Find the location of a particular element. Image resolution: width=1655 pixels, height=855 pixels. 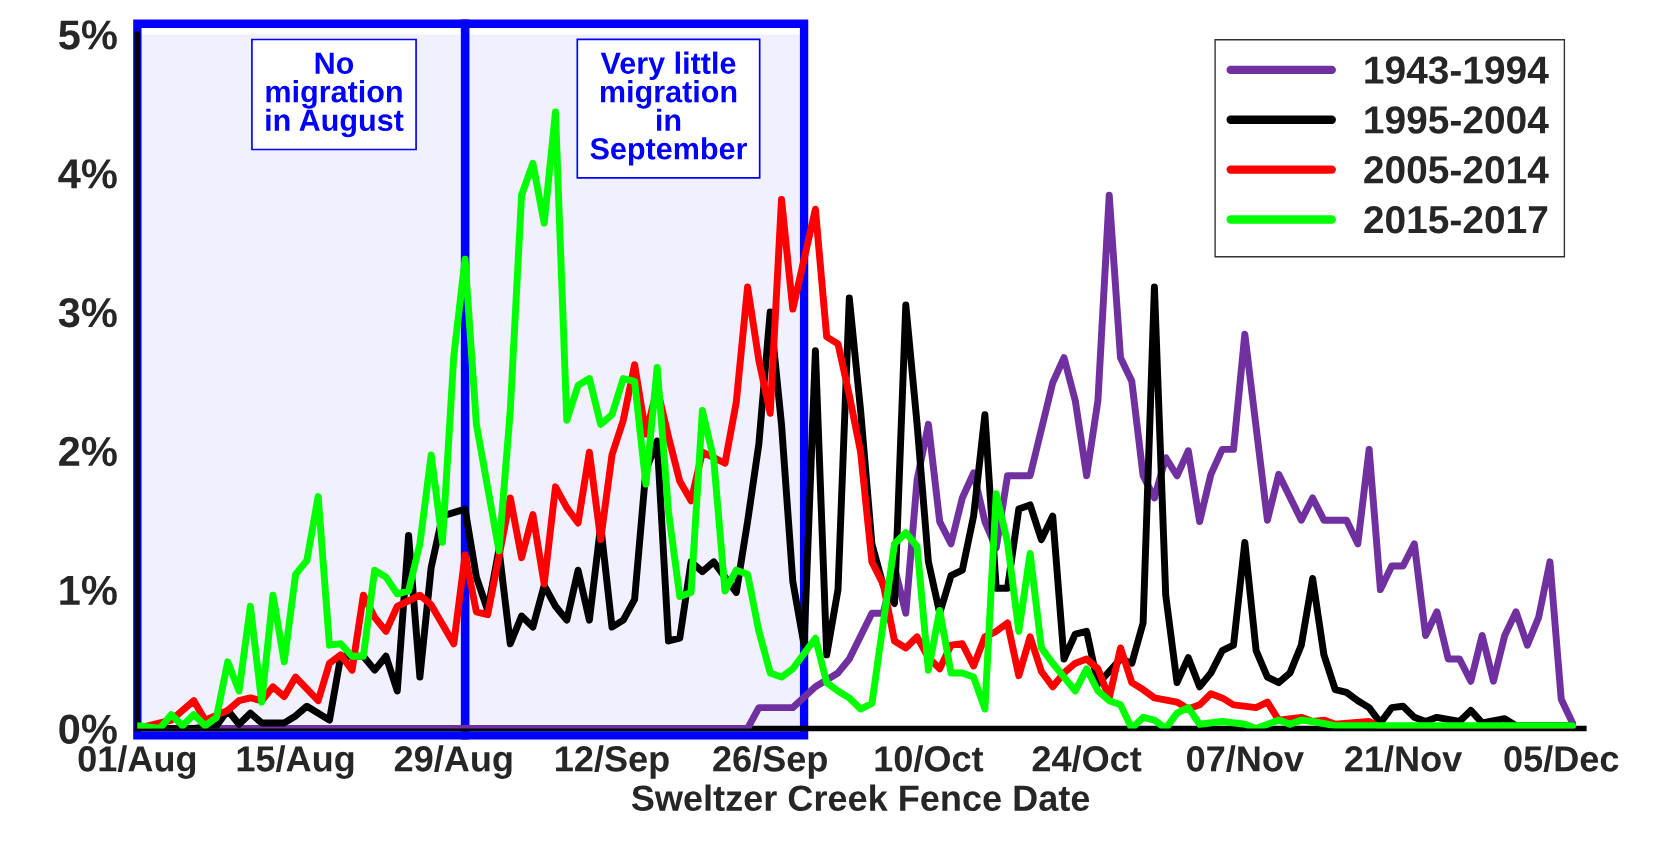

y-tick-label: 0% is located at coordinates (88, 729).